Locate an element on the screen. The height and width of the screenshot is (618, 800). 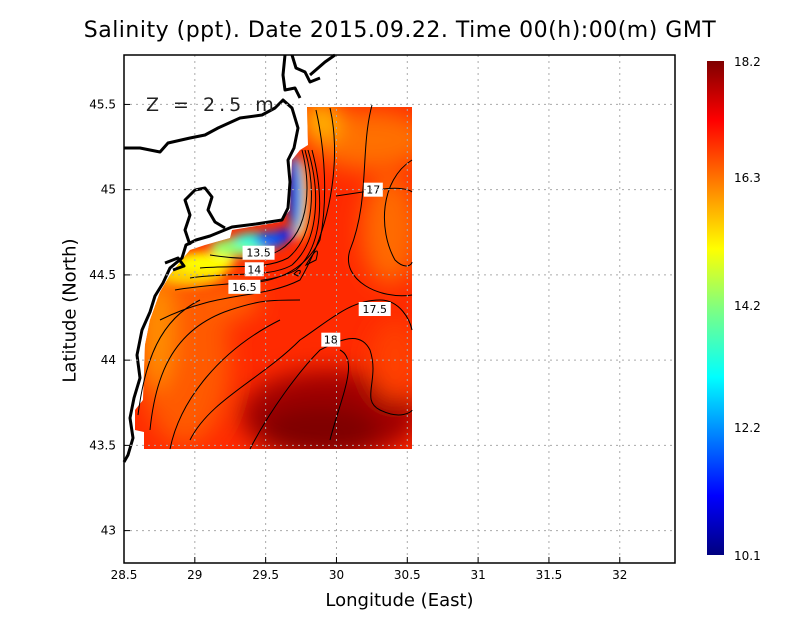
contour-label-text: 17.5 is located at coordinates (374, 309).